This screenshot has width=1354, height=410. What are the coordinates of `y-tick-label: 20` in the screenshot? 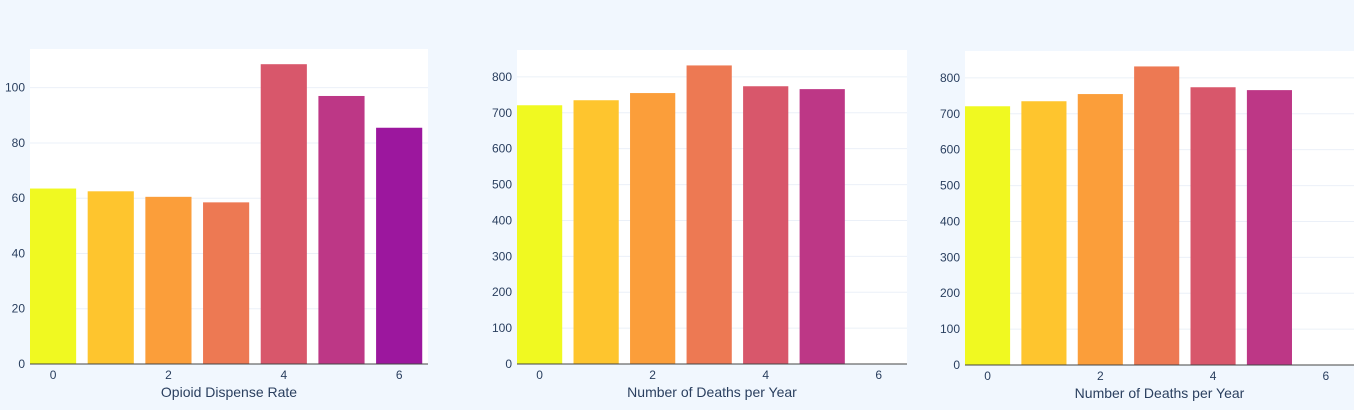 It's located at (19, 309).